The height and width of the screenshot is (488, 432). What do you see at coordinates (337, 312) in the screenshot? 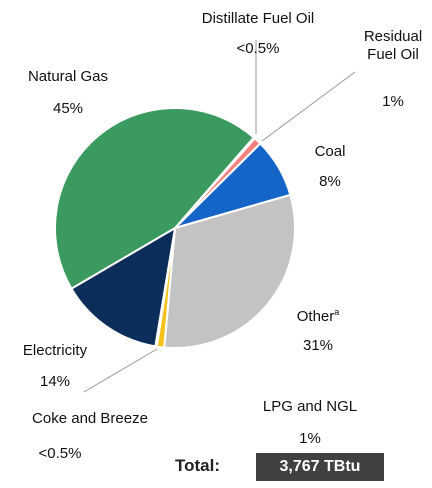
I see `footnote-marker: a` at bounding box center [337, 312].